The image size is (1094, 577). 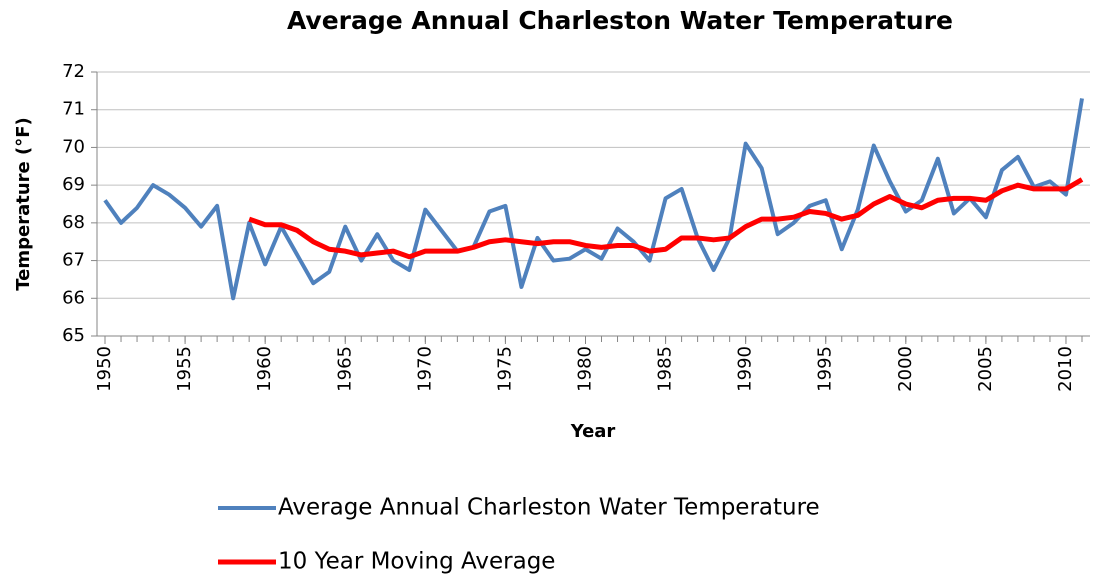 What do you see at coordinates (424, 369) in the screenshot?
I see `x-tick-label: 1970` at bounding box center [424, 369].